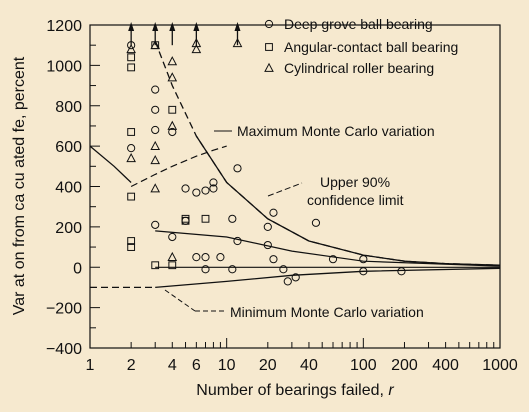 This screenshot has height=412, width=529. Describe the element at coordinates (336, 131) in the screenshot. I see `annotation-maximum-monte-carlo: Maximum Monte Carlo variation` at that location.